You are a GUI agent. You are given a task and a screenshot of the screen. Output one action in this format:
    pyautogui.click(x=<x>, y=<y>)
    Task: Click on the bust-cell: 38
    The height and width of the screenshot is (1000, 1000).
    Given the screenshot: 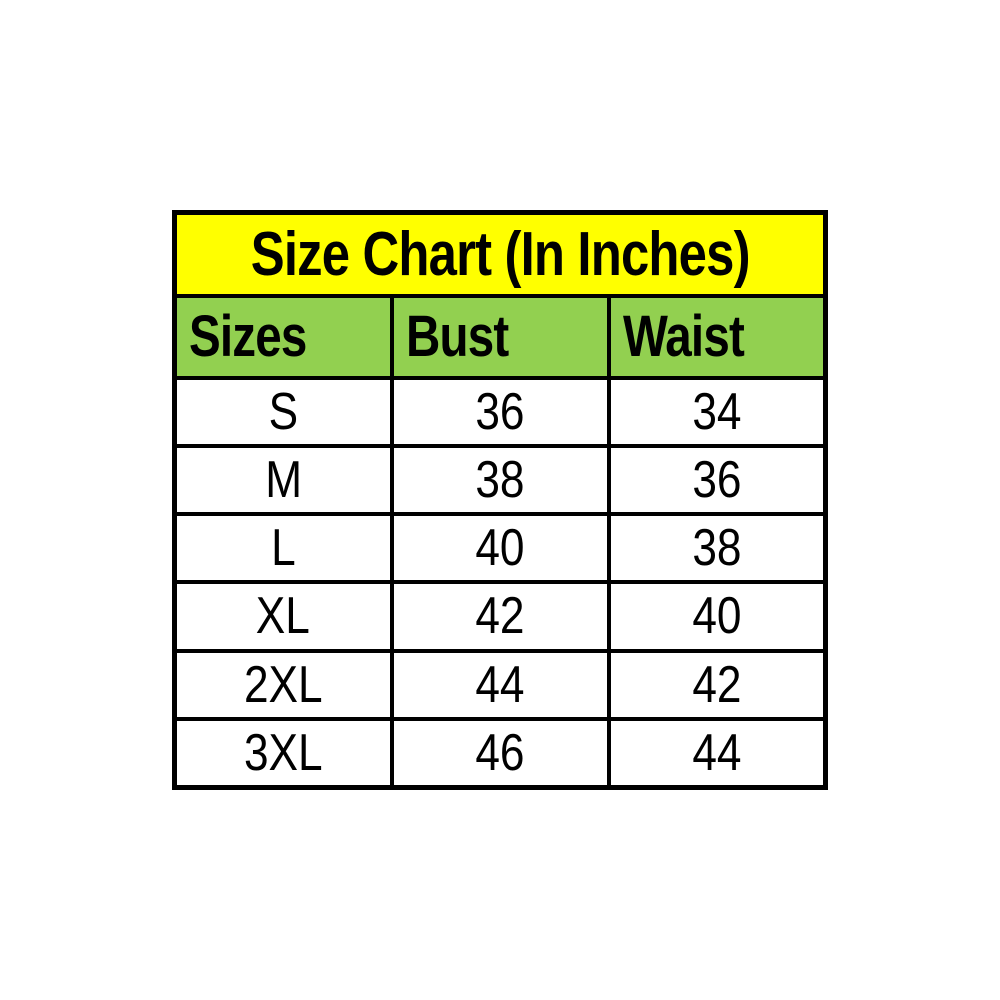 What is the action you would take?
    pyautogui.click(x=500, y=480)
    